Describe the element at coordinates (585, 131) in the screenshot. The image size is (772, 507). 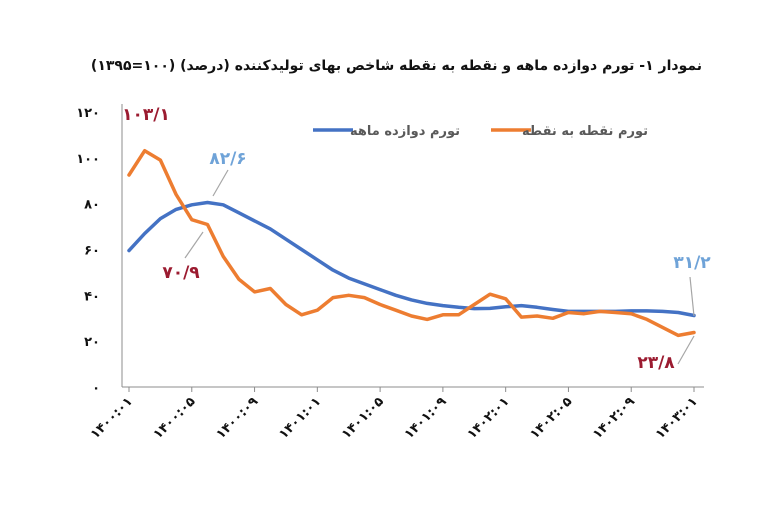
I see `legend-label-point-to-point: تورم نقطه به نقطه` at that location.